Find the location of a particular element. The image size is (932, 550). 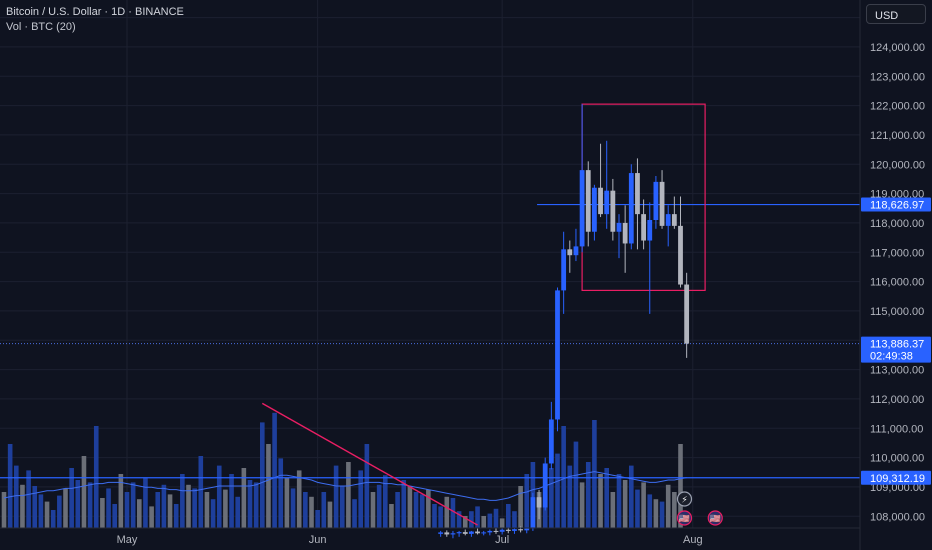

currency-button: USD is located at coordinates (896, 14).